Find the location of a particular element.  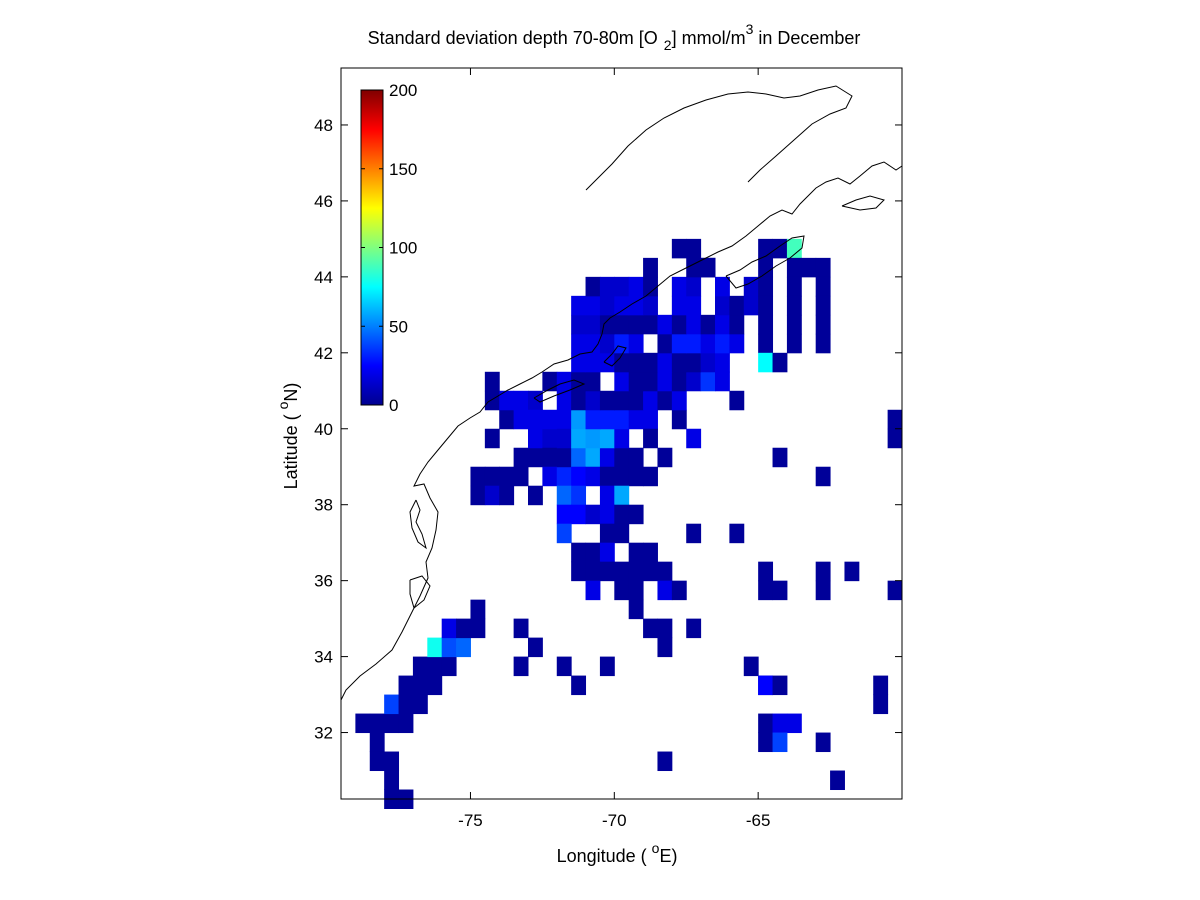

colorbar: 0 50 100 150 200 is located at coordinates (388, 248).